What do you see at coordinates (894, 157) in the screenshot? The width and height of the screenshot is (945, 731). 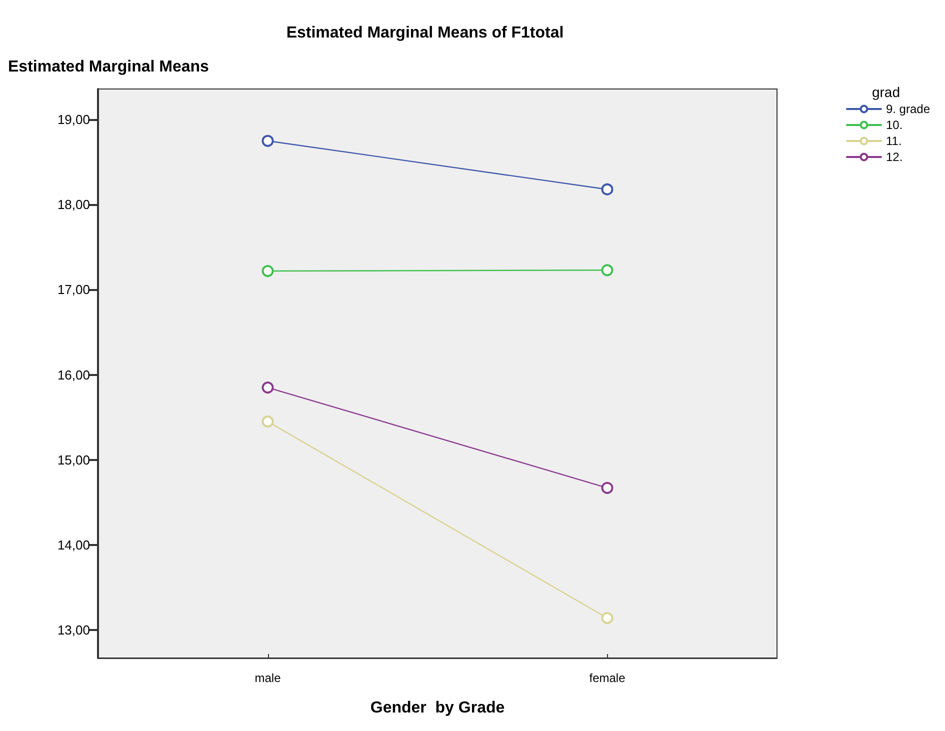 I see `legend-label: 12.` at bounding box center [894, 157].